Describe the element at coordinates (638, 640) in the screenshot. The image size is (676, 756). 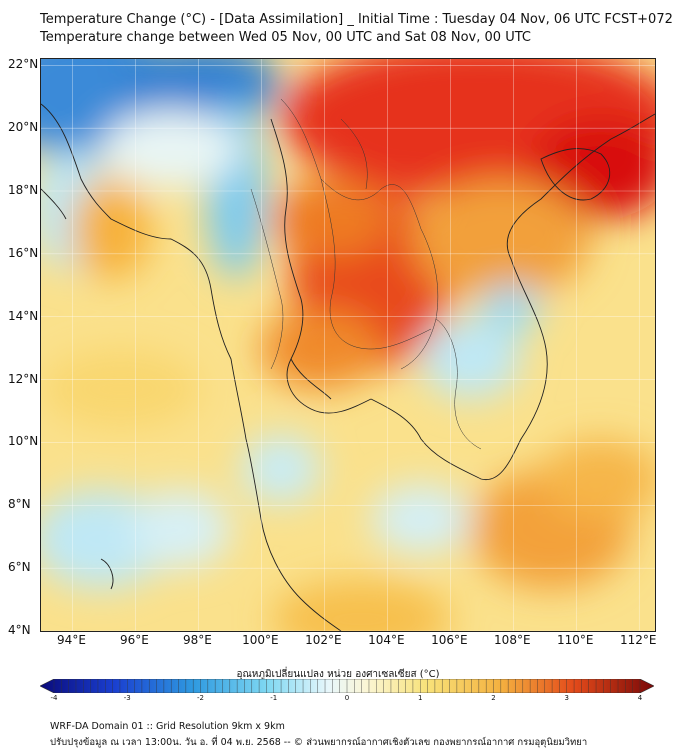
I see `lon-label: 112°E` at that location.